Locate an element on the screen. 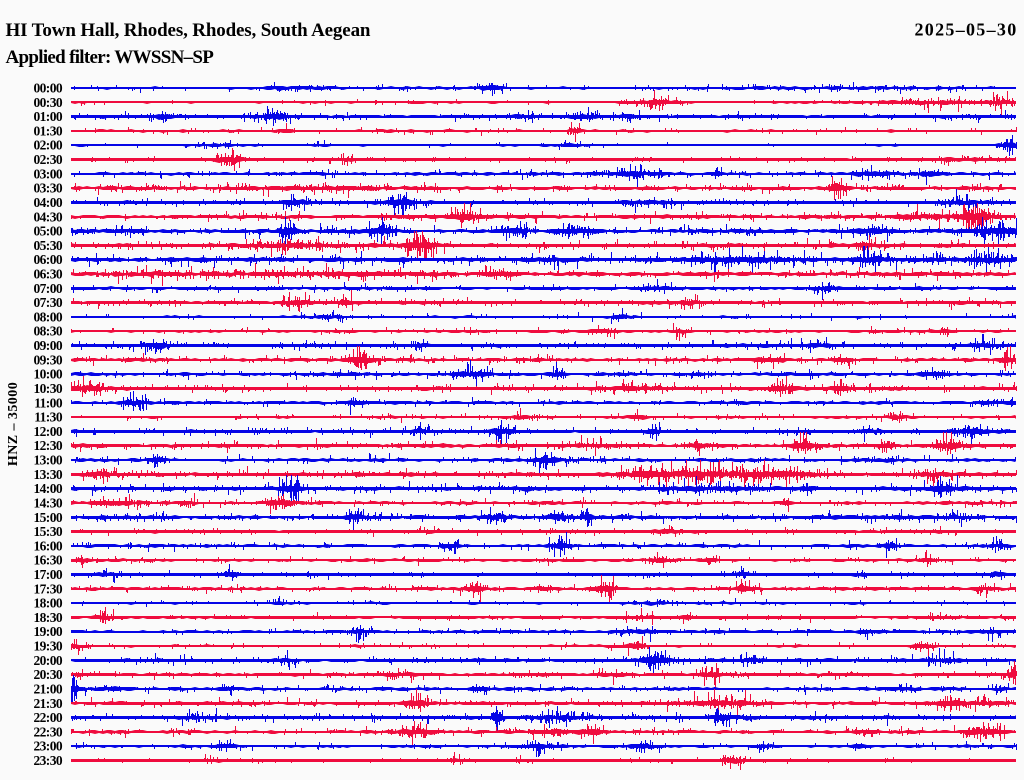 The image size is (1024, 780). svg-text: 06:00 is located at coordinates (48, 259).